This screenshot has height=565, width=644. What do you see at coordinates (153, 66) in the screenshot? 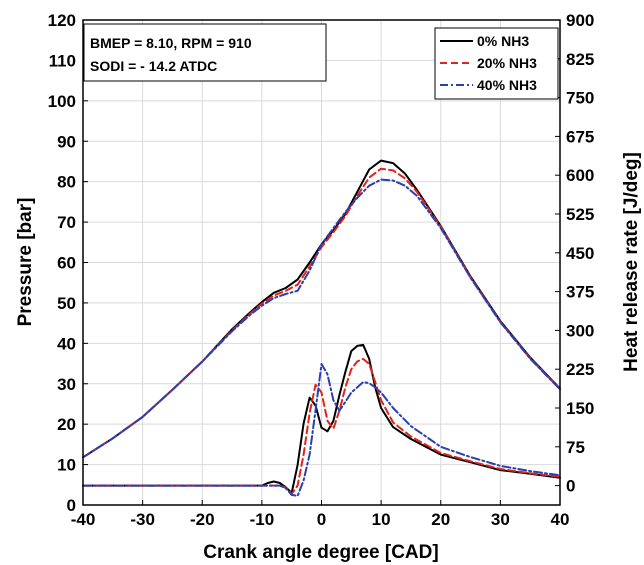
I see `annotation-line-2: SODI = - 14.2 ATDC` at bounding box center [153, 66].